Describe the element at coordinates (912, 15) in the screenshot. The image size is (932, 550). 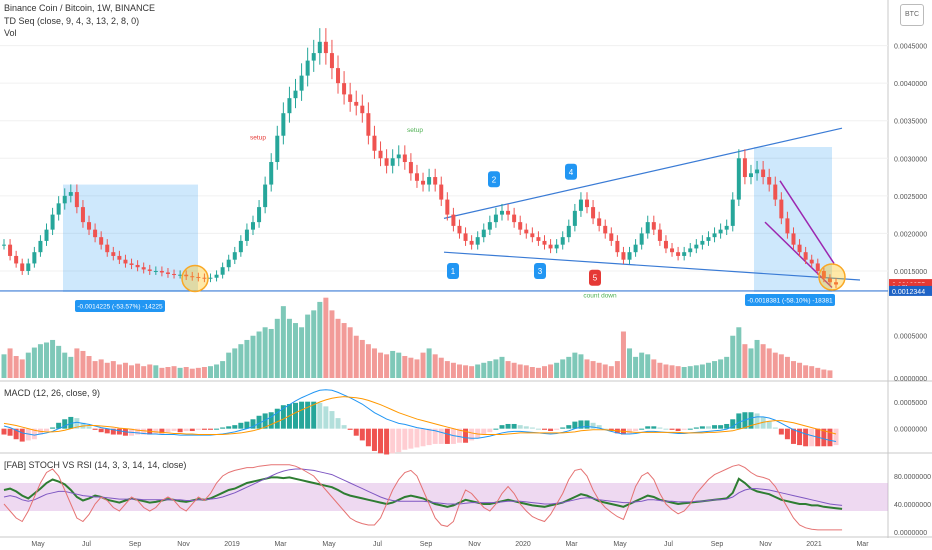
I see `currency-badge: BTC` at that location.